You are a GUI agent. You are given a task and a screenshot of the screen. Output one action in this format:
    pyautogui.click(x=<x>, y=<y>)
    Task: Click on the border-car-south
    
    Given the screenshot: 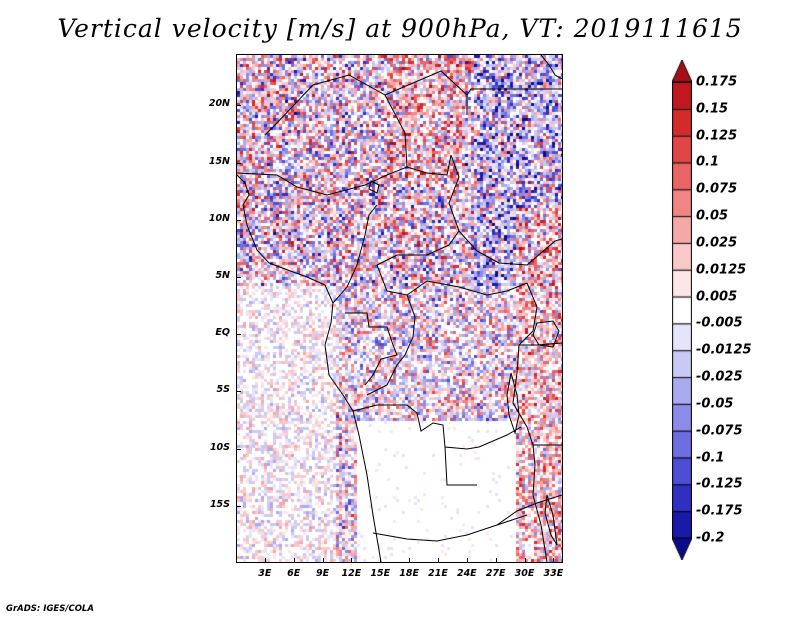 What is the action you would take?
    pyautogui.click(x=452, y=280)
    